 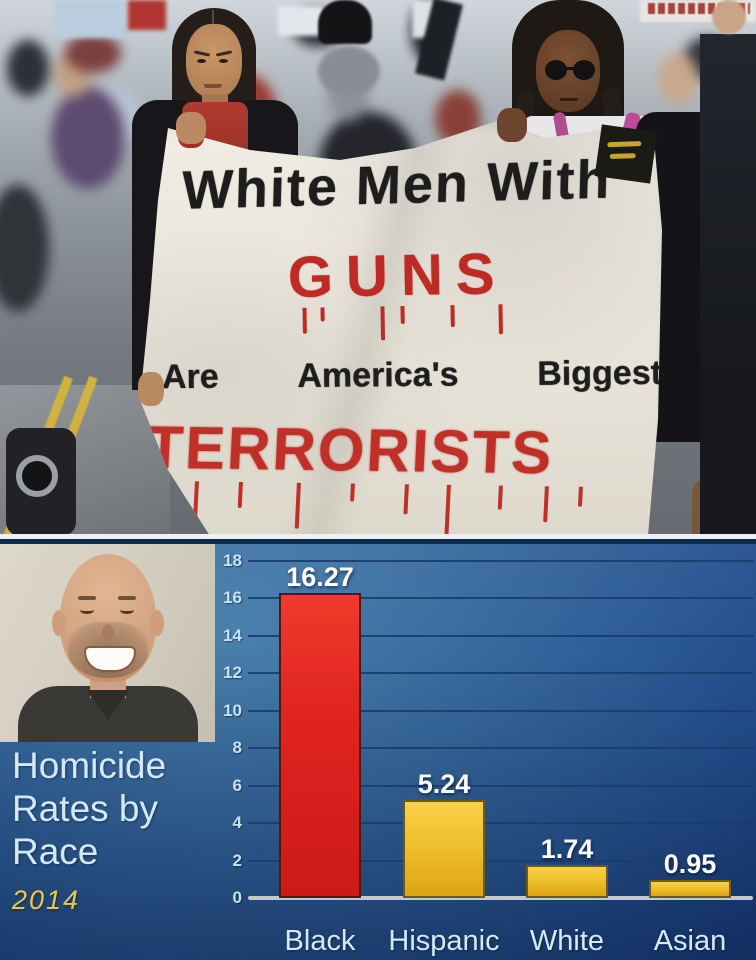 What do you see at coordinates (237, 897) in the screenshot?
I see `y-tick-label: 0` at bounding box center [237, 897].